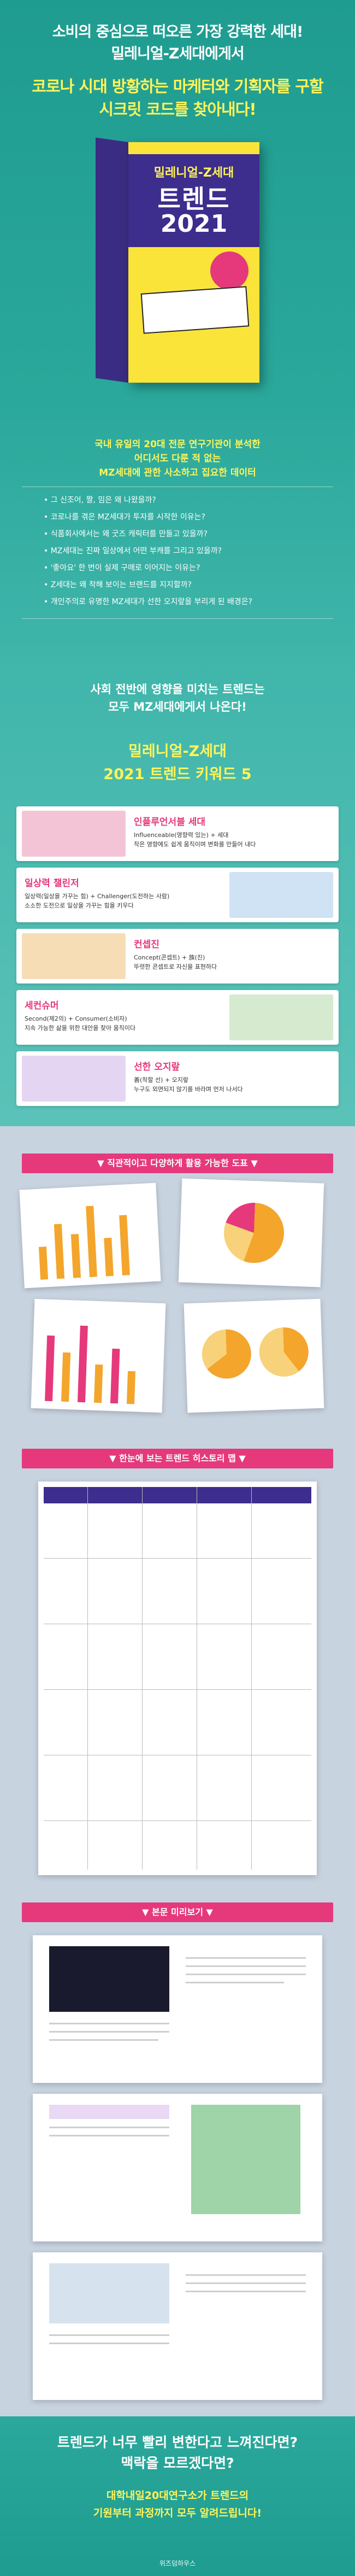  I want to click on keyword-name: 컨셉진, so click(146, 945).